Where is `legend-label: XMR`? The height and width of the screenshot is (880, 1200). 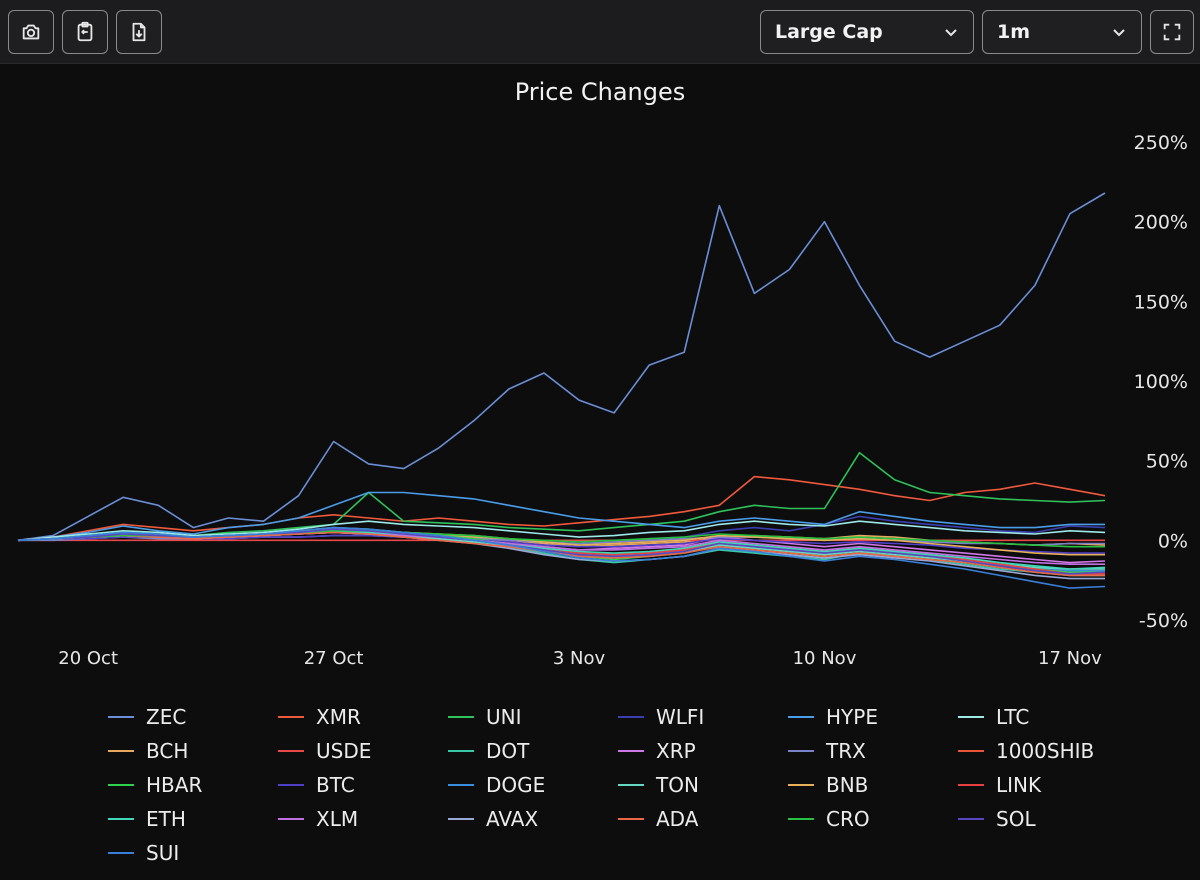 legend-label: XMR is located at coordinates (338, 717).